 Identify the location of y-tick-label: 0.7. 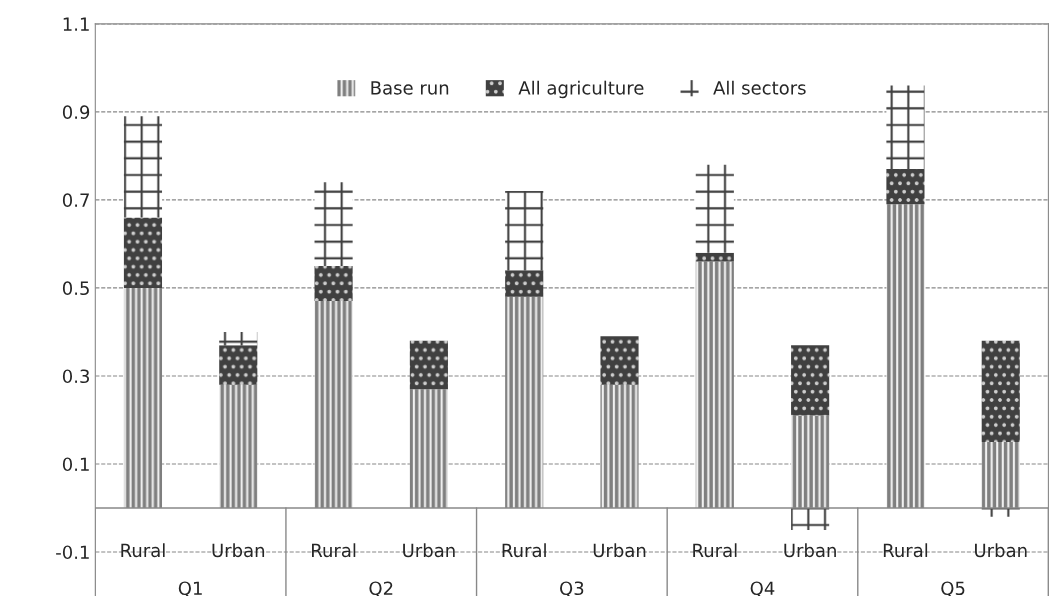
(75, 200).